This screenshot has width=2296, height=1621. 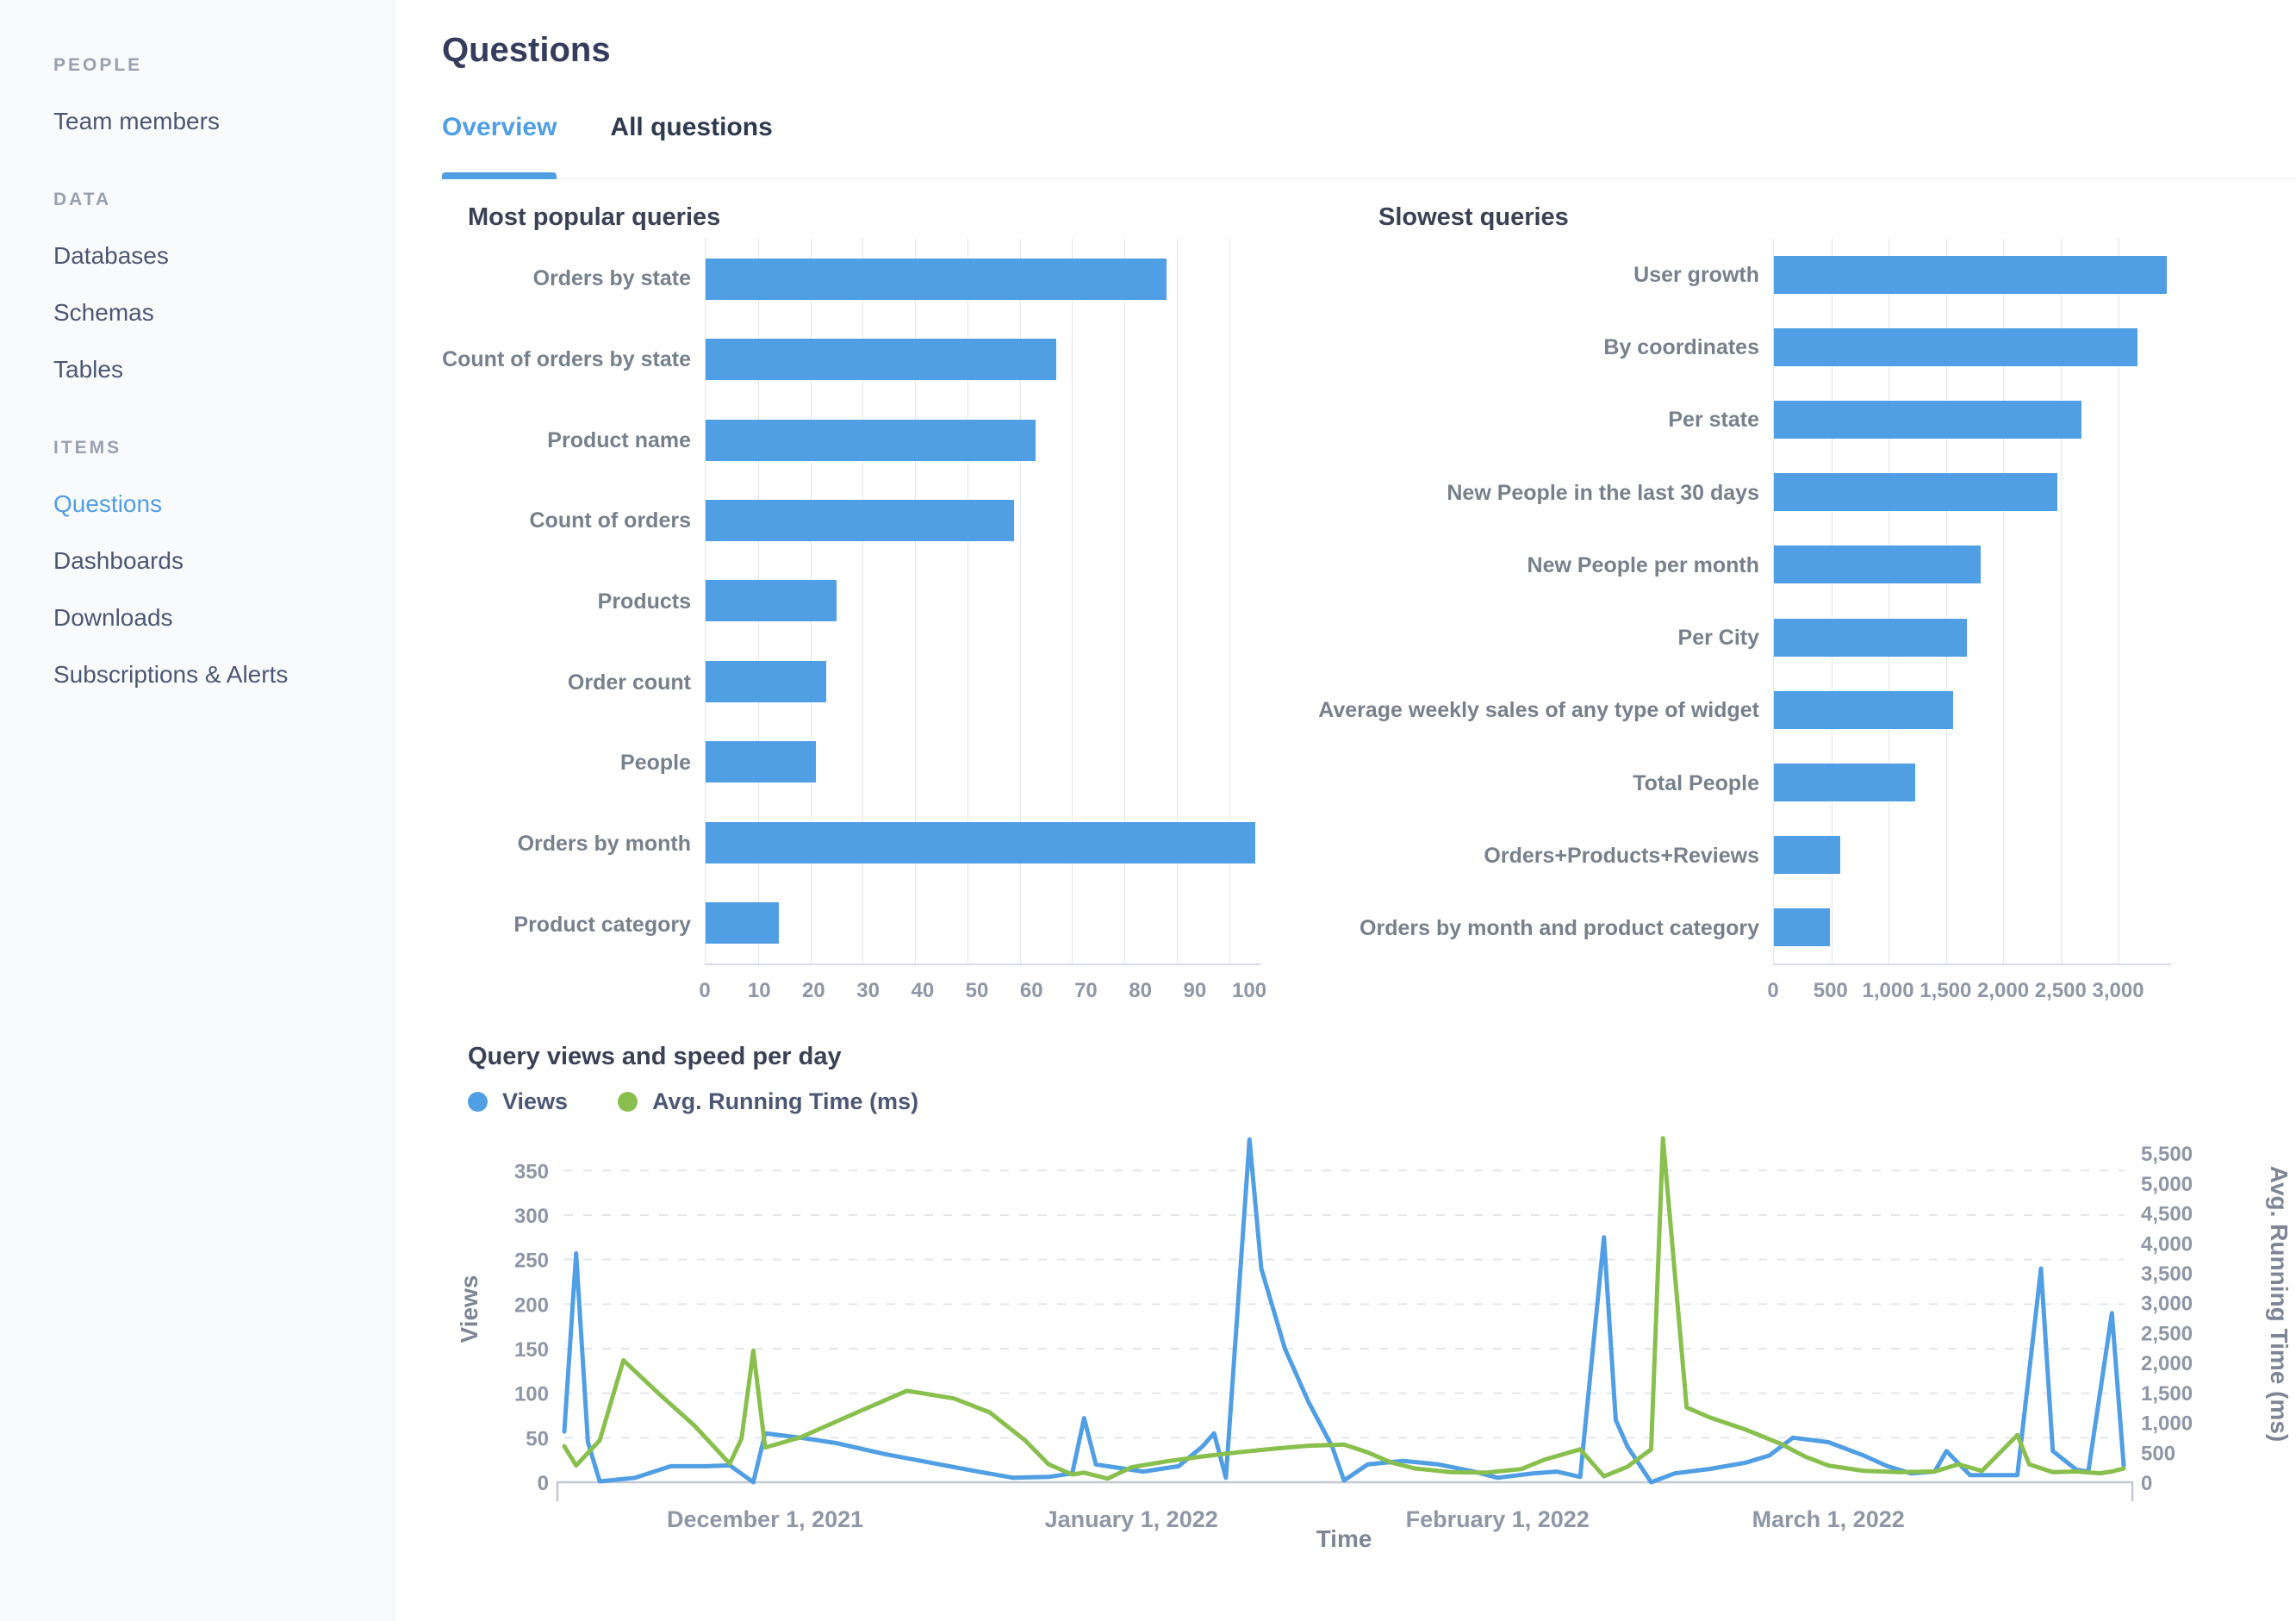 What do you see at coordinates (2147, 1483) in the screenshot?
I see `y-right-tick-label: 0` at bounding box center [2147, 1483].